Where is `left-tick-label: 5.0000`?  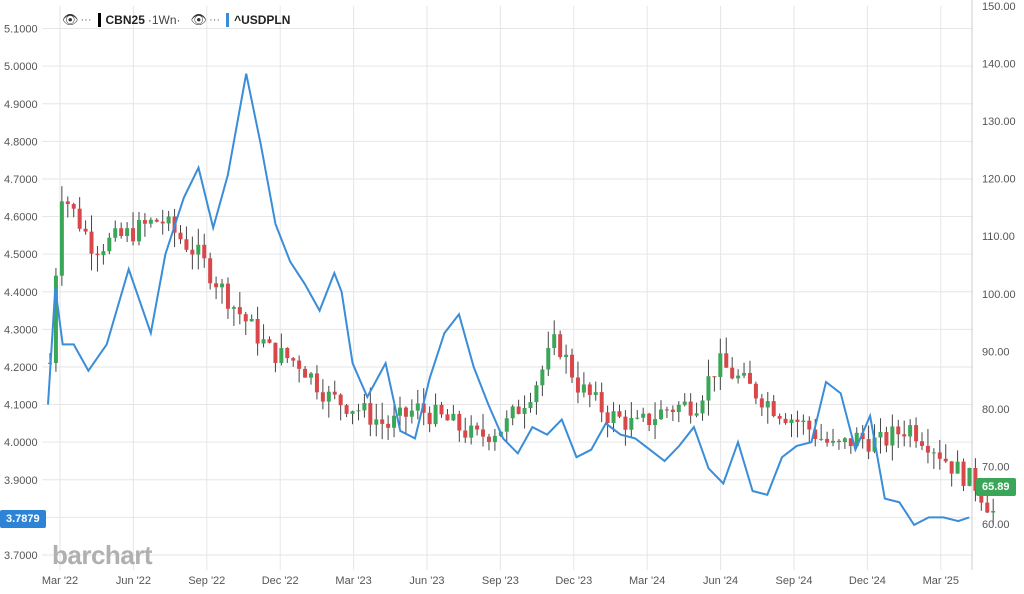
left-tick-label: 5.0000 is located at coordinates (21, 67).